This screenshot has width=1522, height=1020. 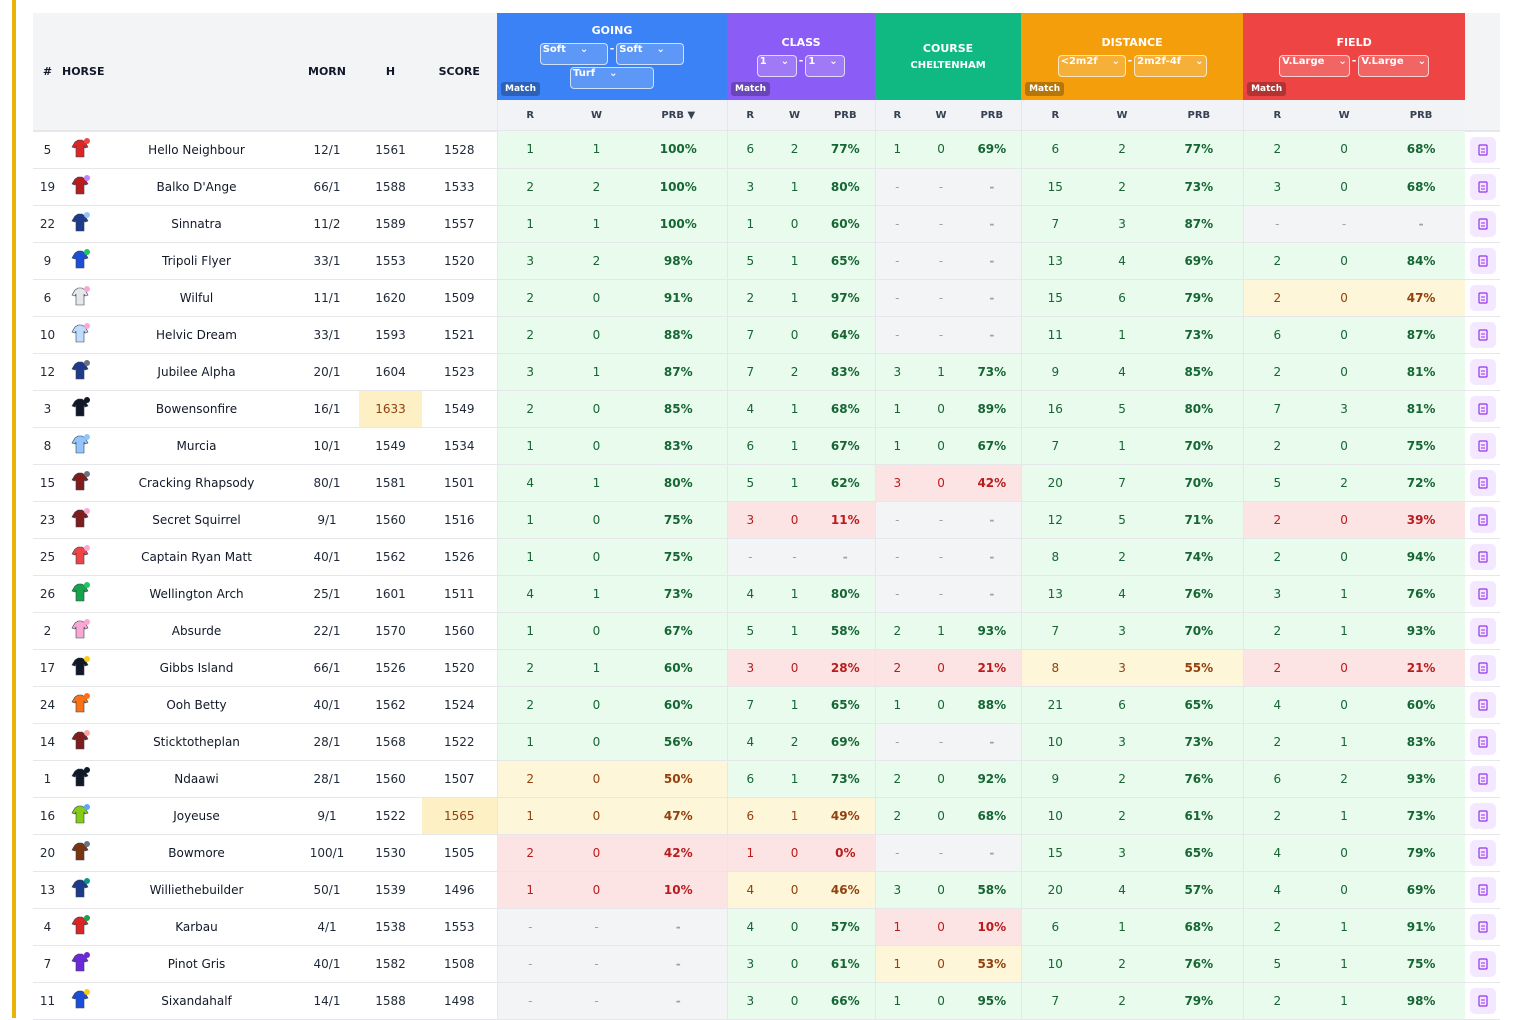 I want to click on filter-select: <2m2f ⌄, so click(x=1091, y=65).